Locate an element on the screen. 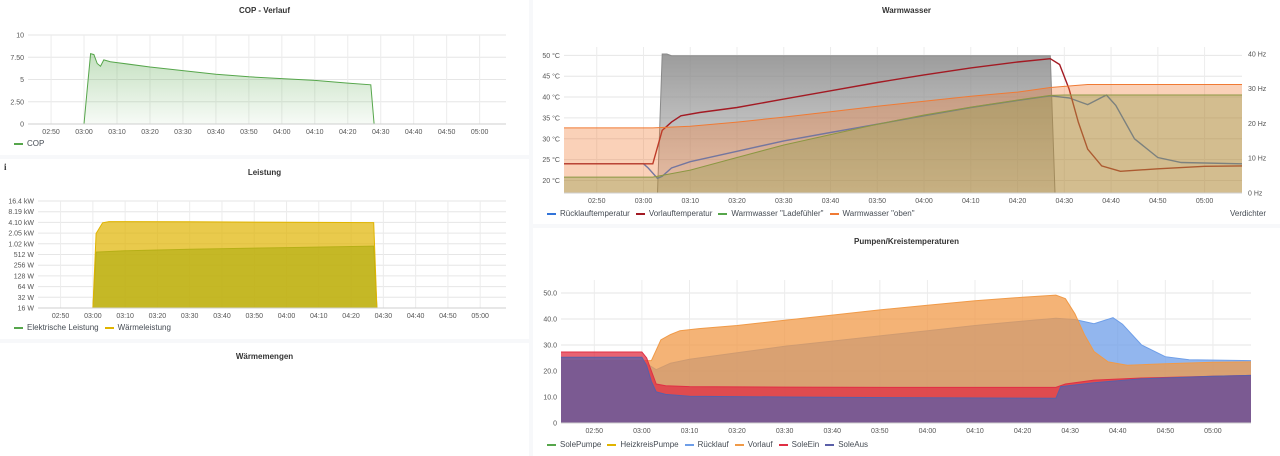 This screenshot has width=1280, height=456. series-area-soleaus is located at coordinates (906, 390).